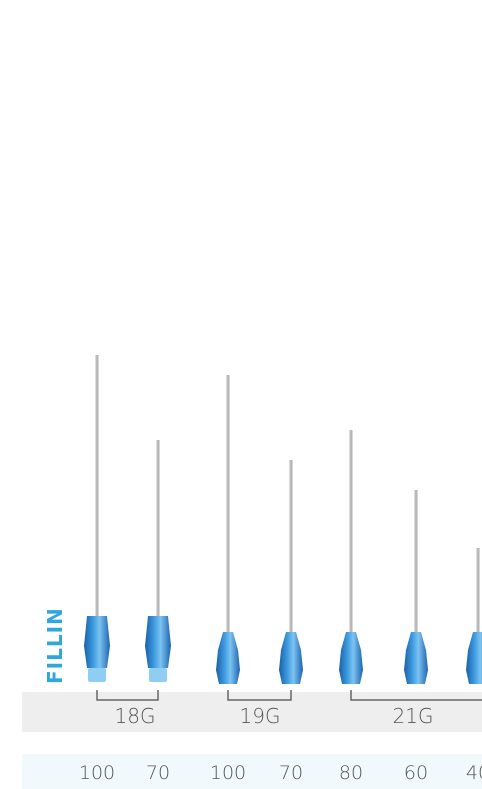  Describe the element at coordinates (252, 771) in the screenshot. I see `length-band` at that location.